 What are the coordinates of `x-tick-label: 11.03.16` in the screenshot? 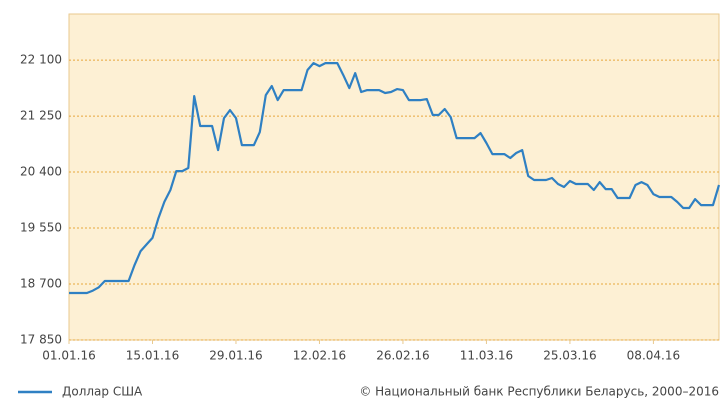 It's located at (486, 356).